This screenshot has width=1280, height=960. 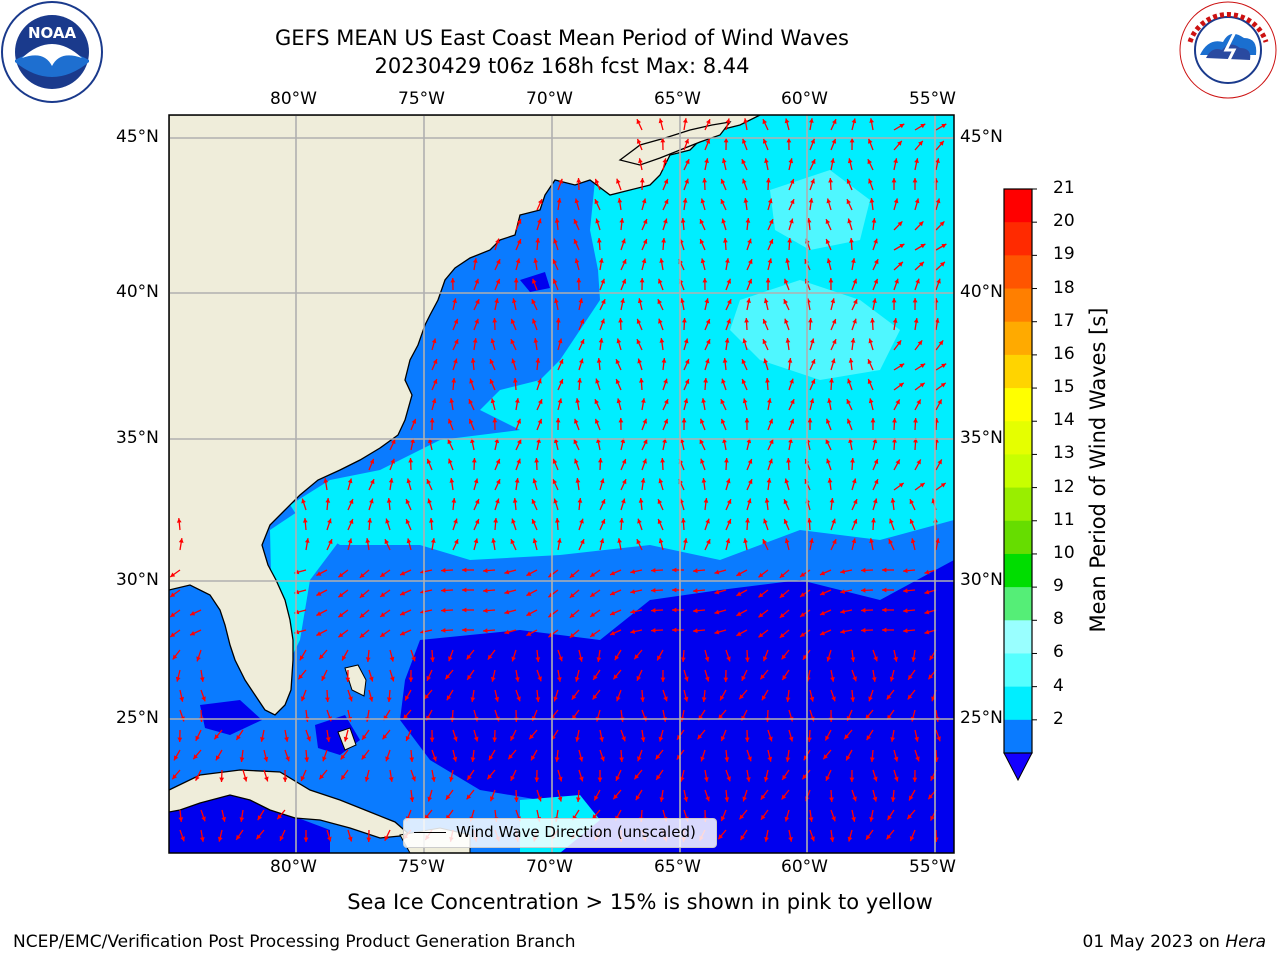 What do you see at coordinates (677, 867) in the screenshot?
I see `lon-label-bottom-65w: 65°W` at bounding box center [677, 867].